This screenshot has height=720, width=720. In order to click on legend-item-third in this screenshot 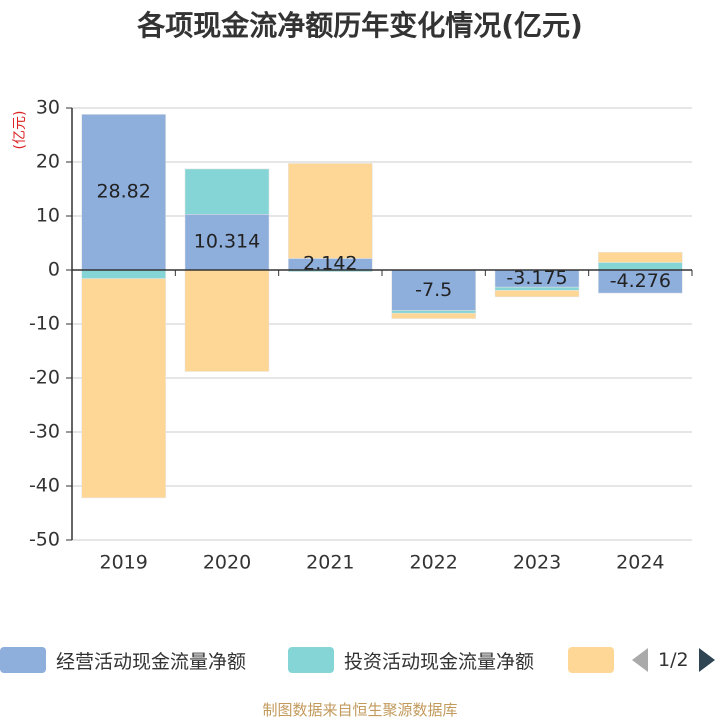, I will do `click(591, 660)`.